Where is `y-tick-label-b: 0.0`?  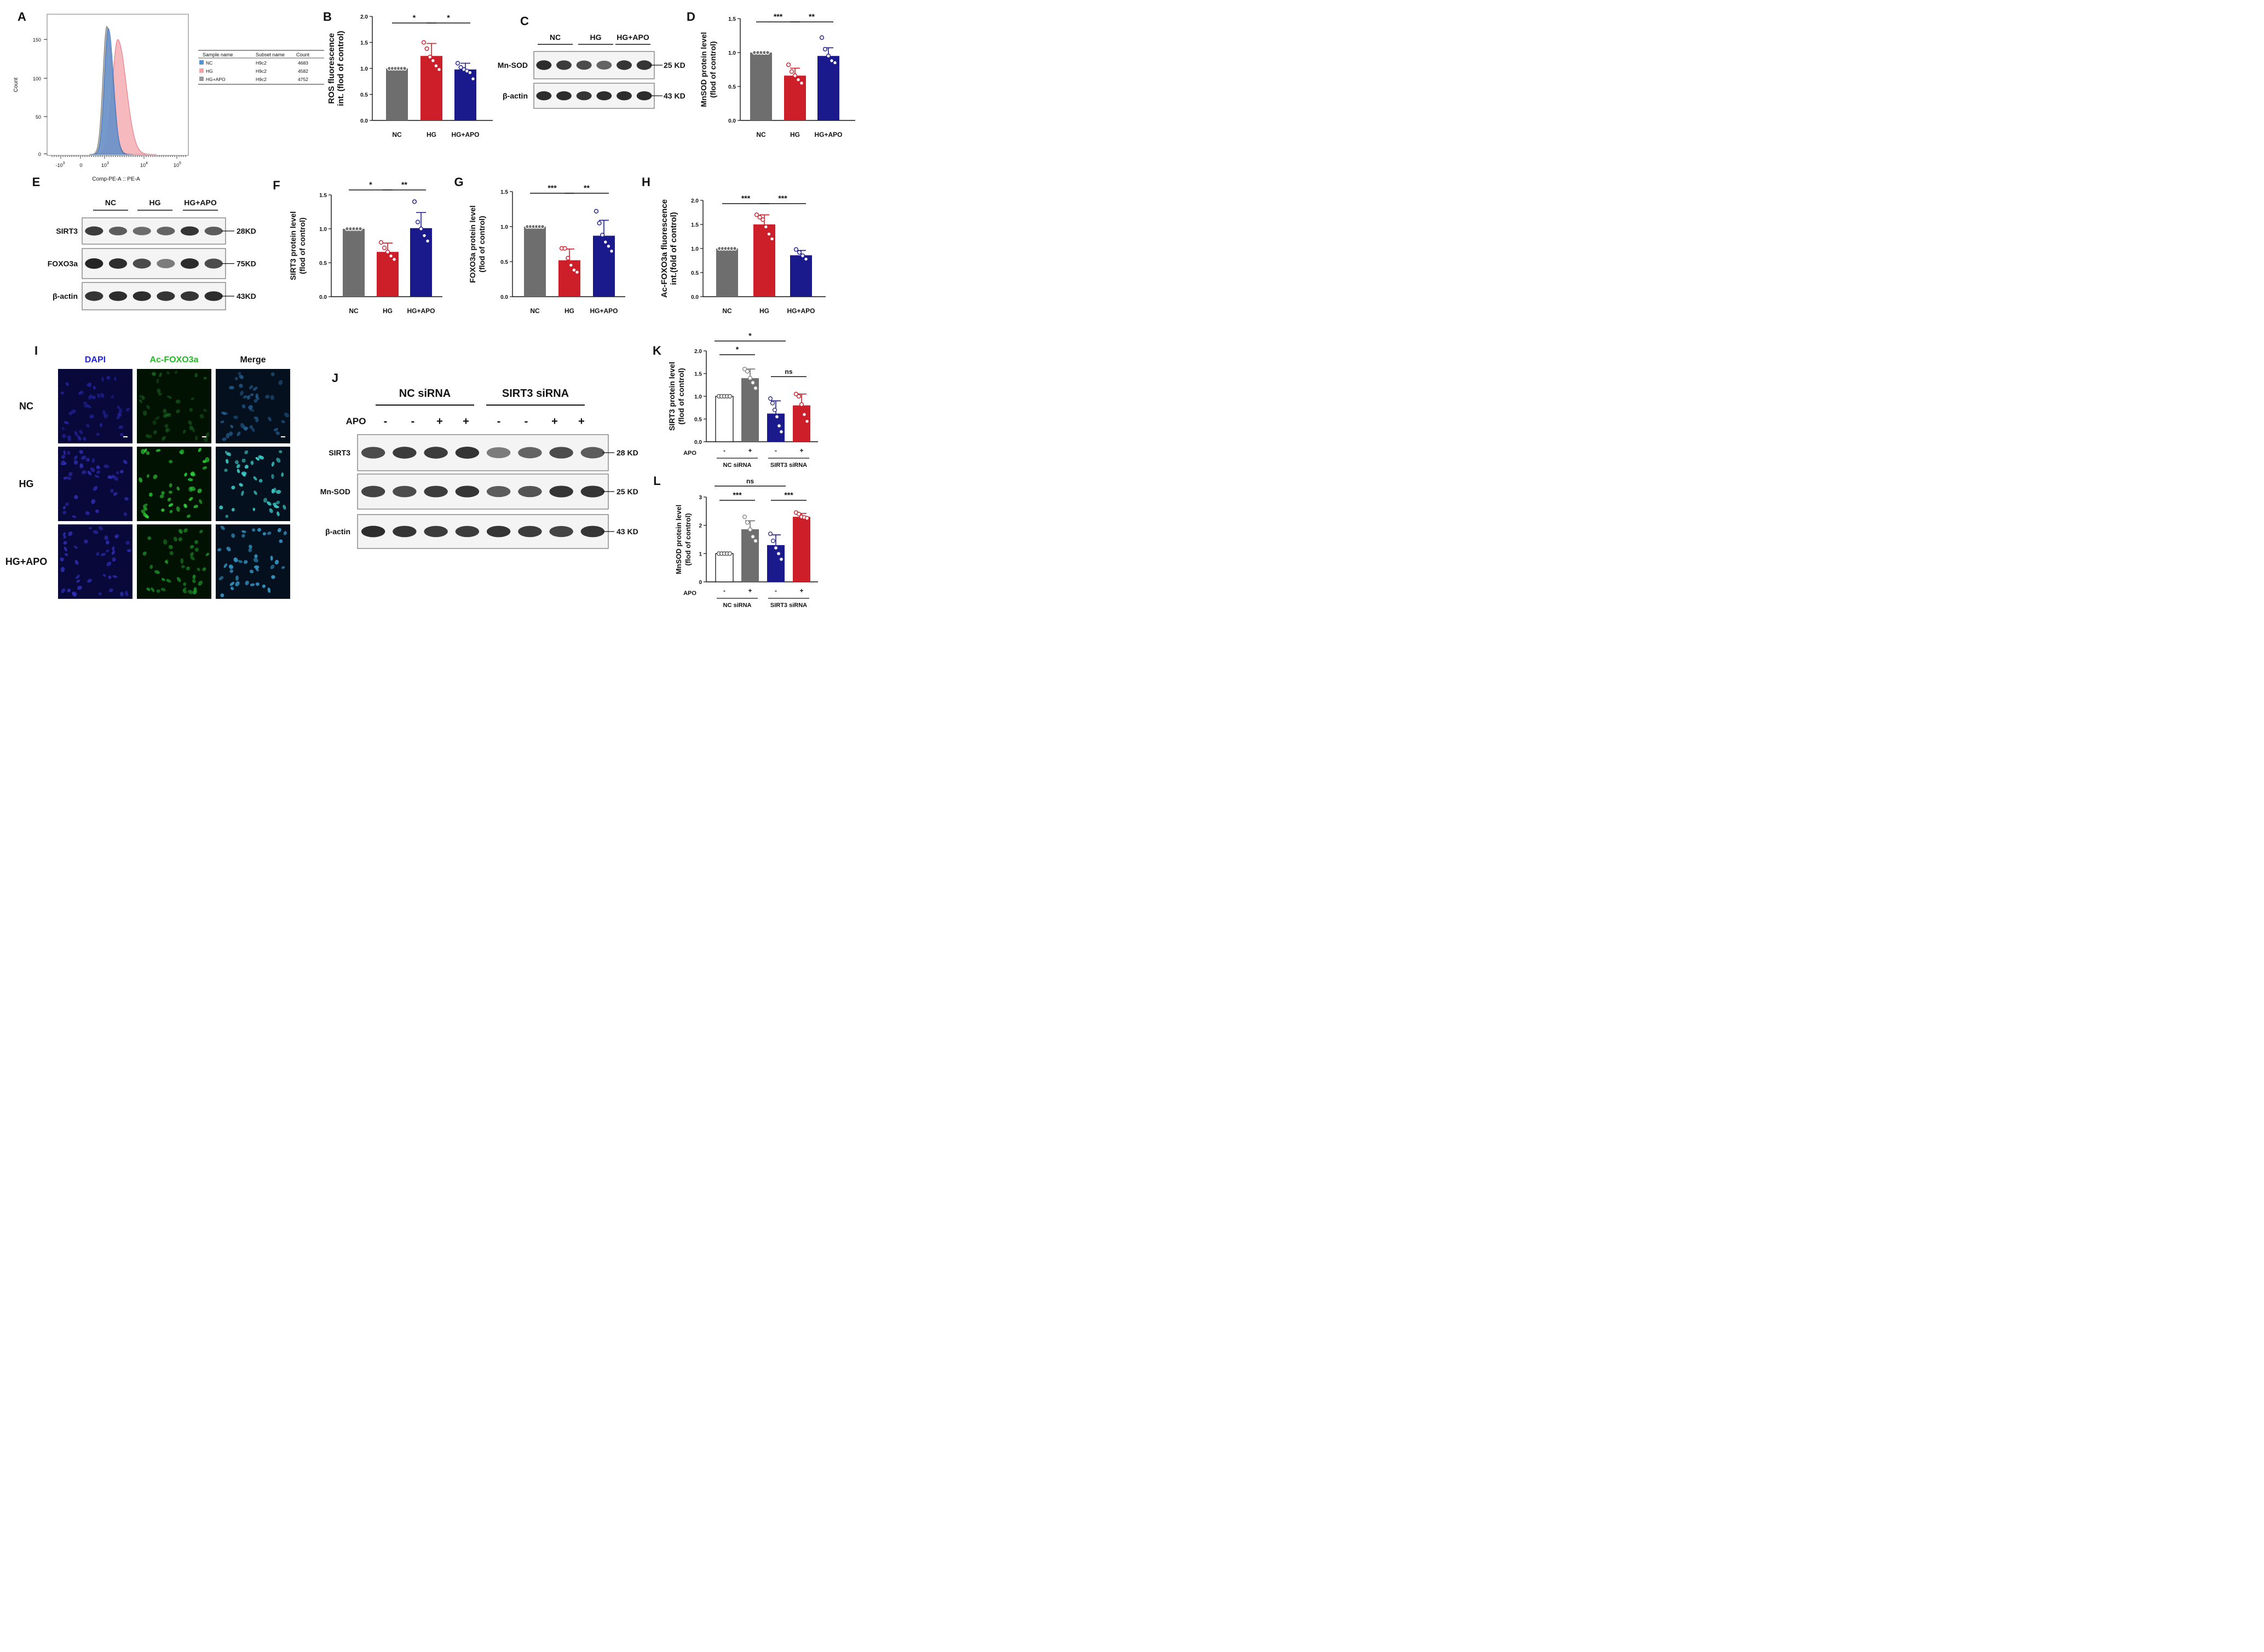 y-tick-label-b: 0.0 is located at coordinates (364, 121).